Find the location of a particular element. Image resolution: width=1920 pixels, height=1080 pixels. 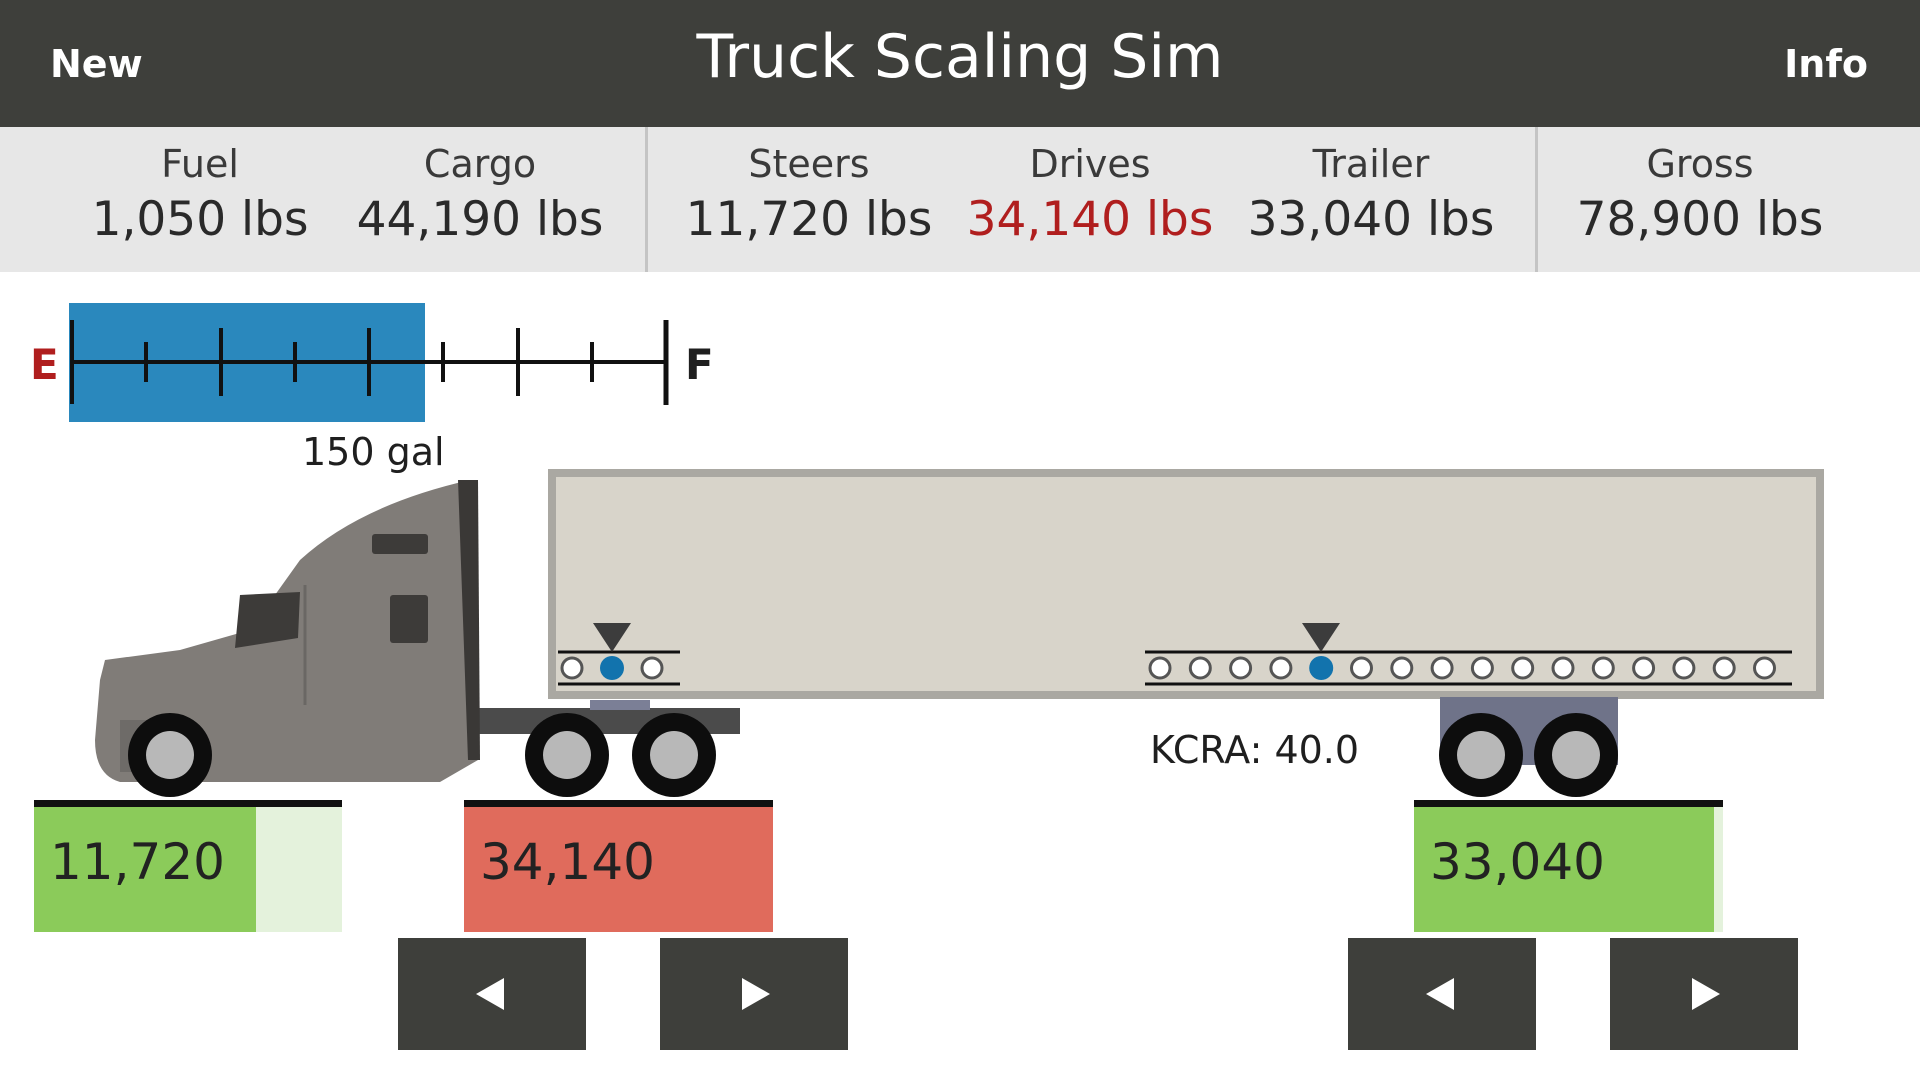

tandem-right-button is located at coordinates (1704, 994).